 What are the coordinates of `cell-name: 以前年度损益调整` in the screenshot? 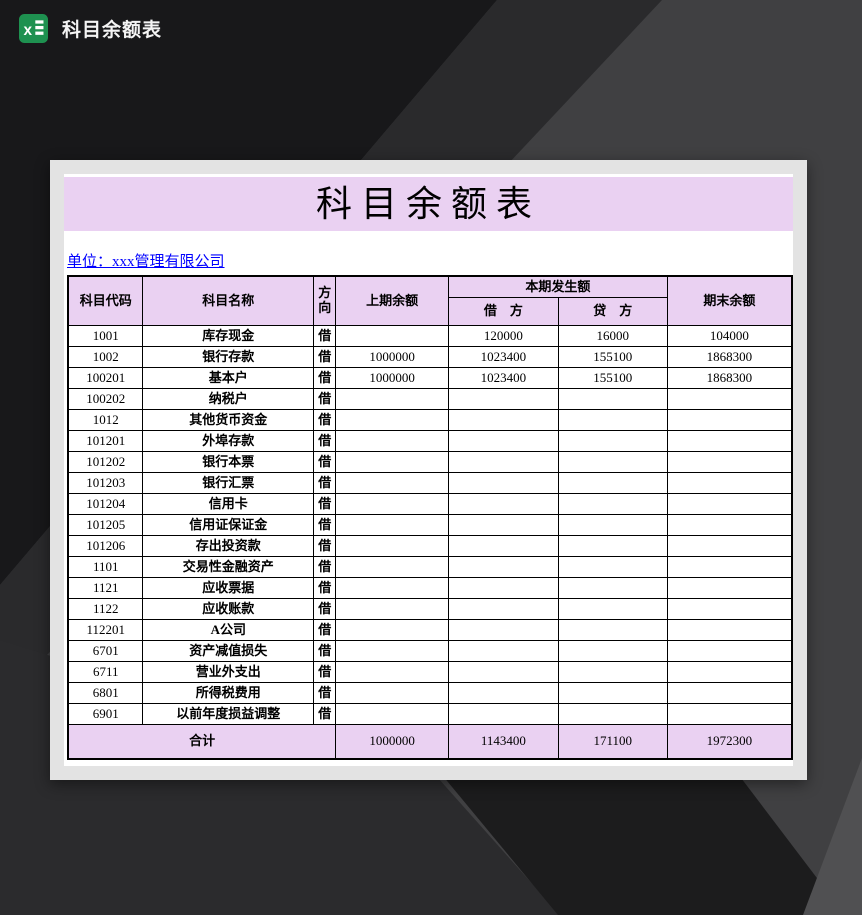 It's located at (228, 714).